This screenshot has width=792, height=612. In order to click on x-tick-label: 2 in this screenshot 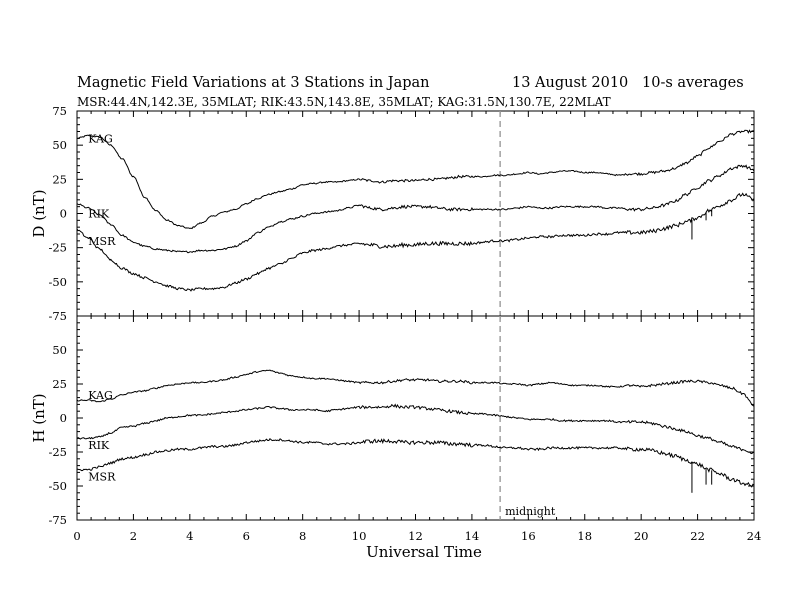, I will do `click(133, 536)`.